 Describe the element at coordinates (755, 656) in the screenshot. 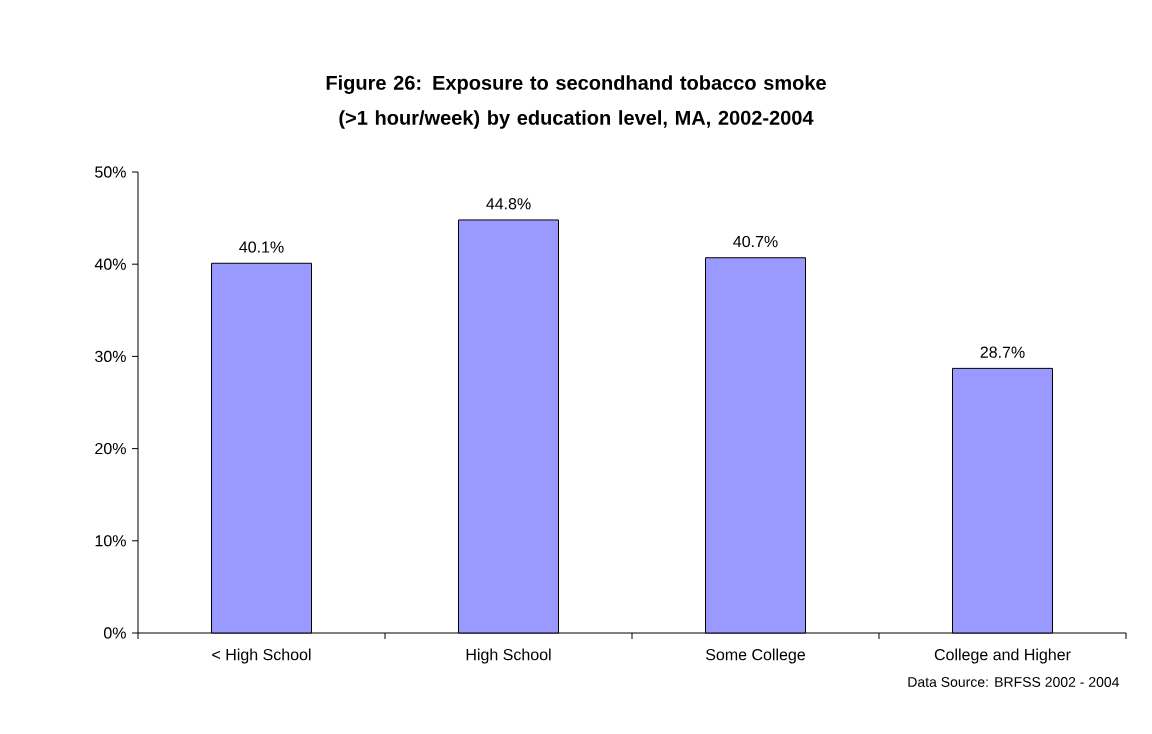

I see `x-tick-label: Some College` at that location.